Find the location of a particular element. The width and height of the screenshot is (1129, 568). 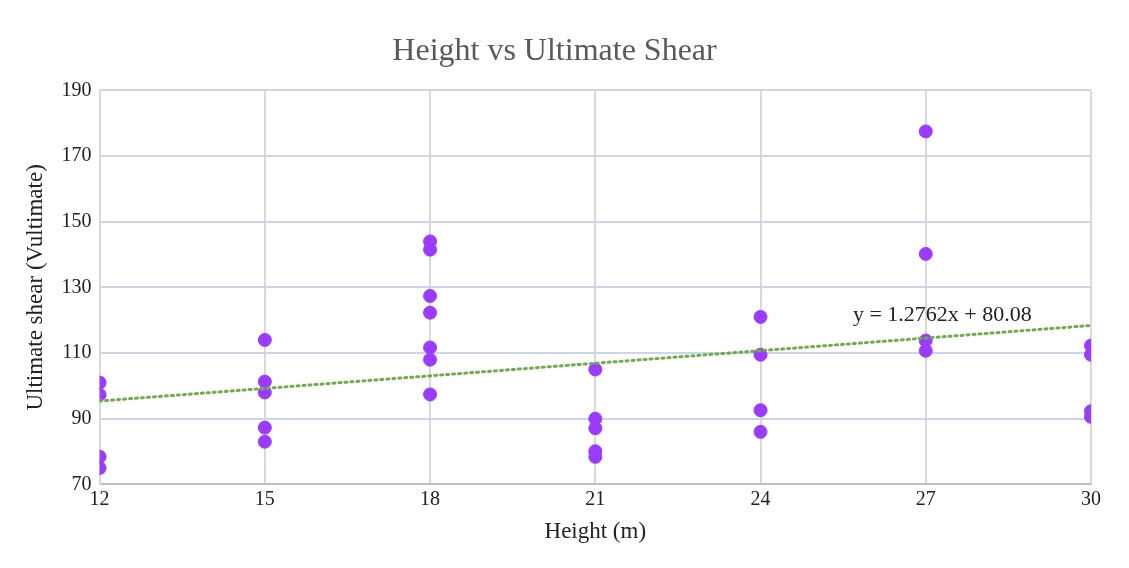

x-tick-label: 24 is located at coordinates (760, 497).